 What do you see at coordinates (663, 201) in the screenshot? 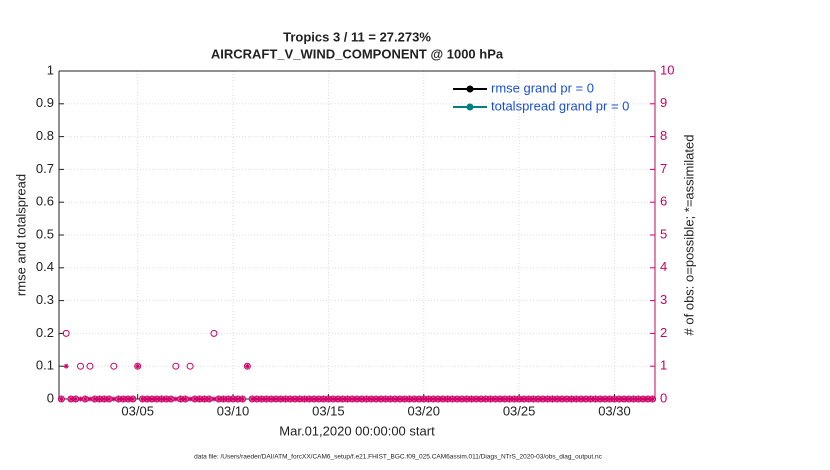
I see `y2-tick-label: 6` at bounding box center [663, 201].